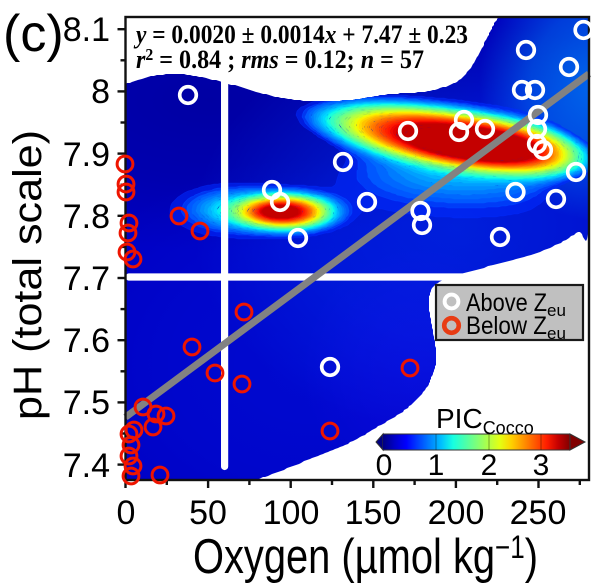 The image size is (600, 586). Describe the element at coordinates (86, 466) in the screenshot. I see `svg-text: 7.4` at that location.